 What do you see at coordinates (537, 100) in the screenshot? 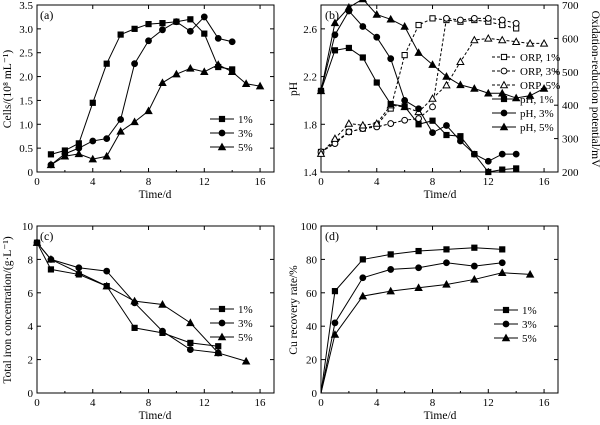
I see `legend-label-b-3: pH, 1%` at bounding box center [537, 100].